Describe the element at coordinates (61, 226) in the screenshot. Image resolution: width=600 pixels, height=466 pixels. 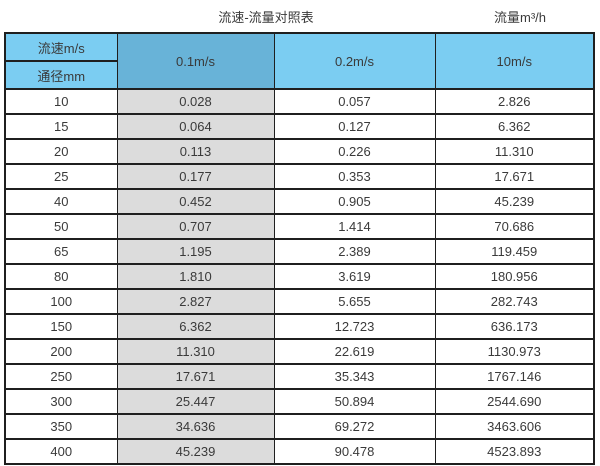
I see `diameter-cell: 50` at that location.